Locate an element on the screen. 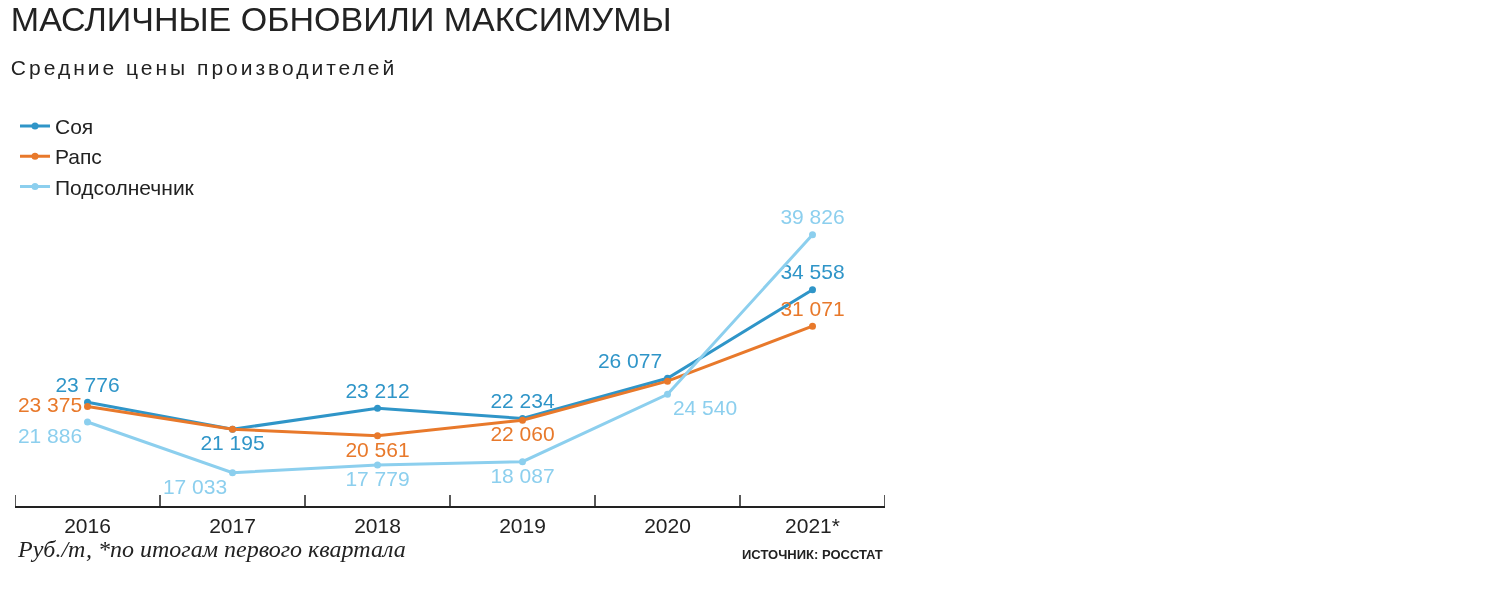 This screenshot has height=616, width=1497. x-tick-label: 2017 is located at coordinates (232, 525).